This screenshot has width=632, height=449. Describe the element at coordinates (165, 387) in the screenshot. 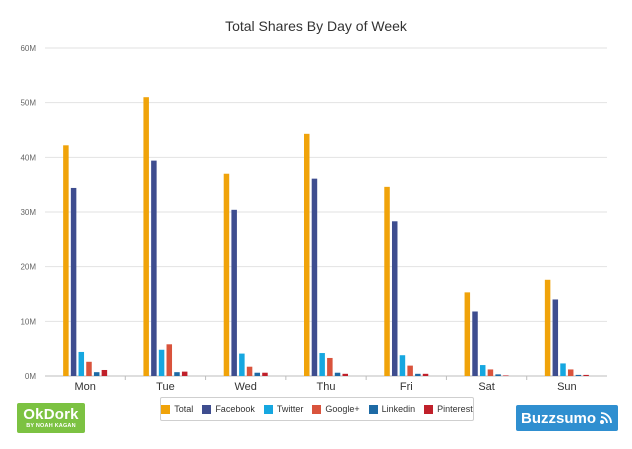

I see `x-category-label: Tue` at that location.